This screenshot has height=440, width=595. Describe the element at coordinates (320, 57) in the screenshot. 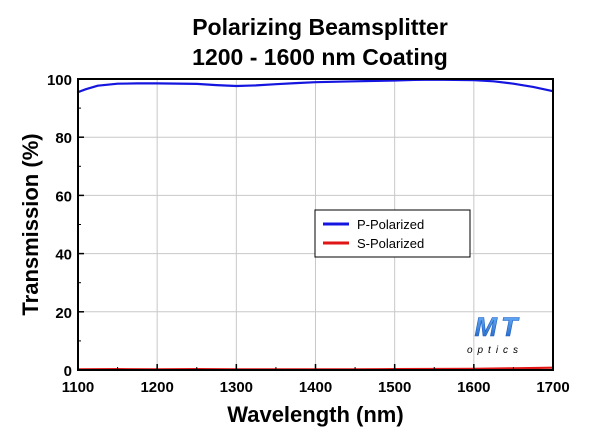

I see `chart-title-line-2: 1200 - 1600 nm Coating` at that location.